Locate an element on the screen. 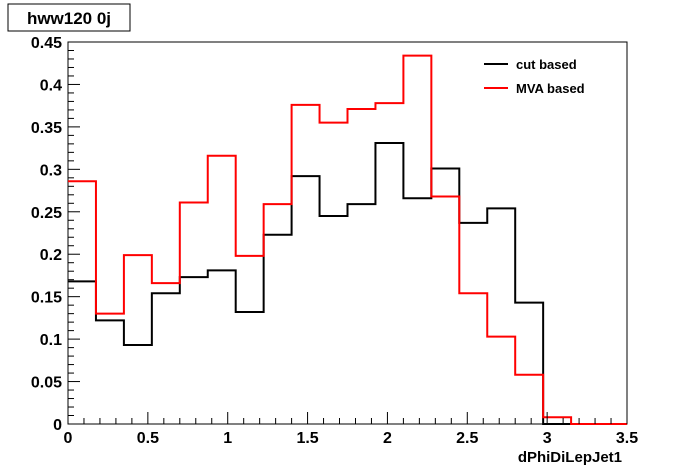 This screenshot has height=472, width=696. x-tick-label: 0 is located at coordinates (68, 438).